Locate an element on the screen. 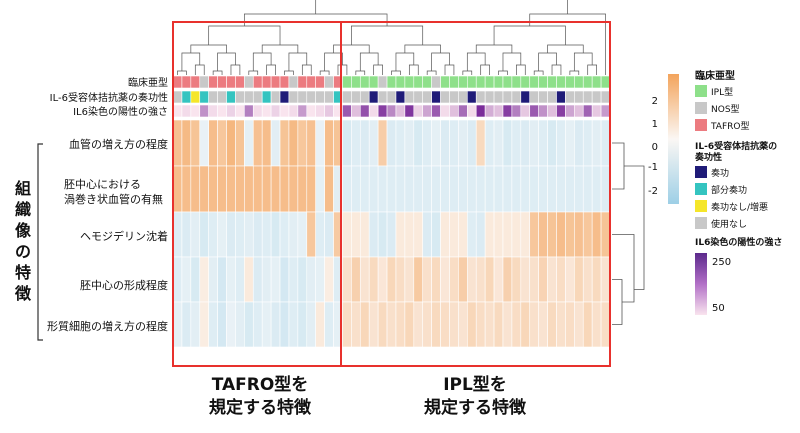  annotation-tracks is located at coordinates (391, 96).